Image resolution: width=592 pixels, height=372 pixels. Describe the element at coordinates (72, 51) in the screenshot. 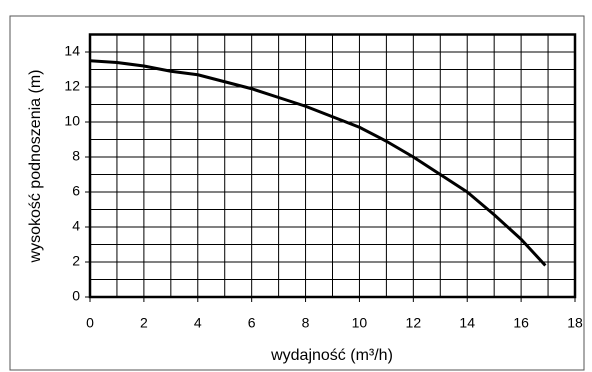

I see `y-tick-label: 14` at that location.